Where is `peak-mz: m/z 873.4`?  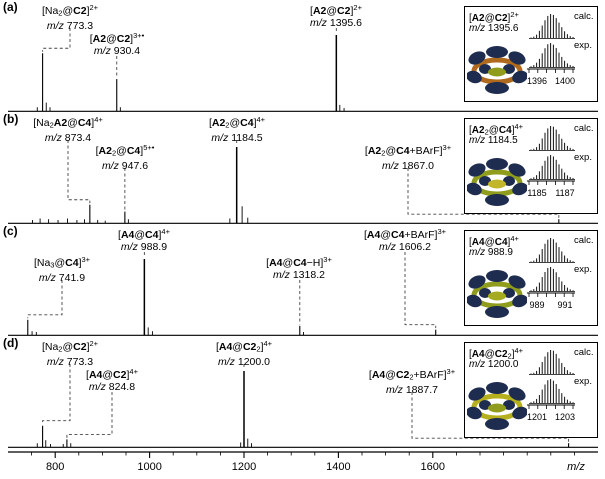
peak-mz: m/z 873.4 is located at coordinates (68, 138).